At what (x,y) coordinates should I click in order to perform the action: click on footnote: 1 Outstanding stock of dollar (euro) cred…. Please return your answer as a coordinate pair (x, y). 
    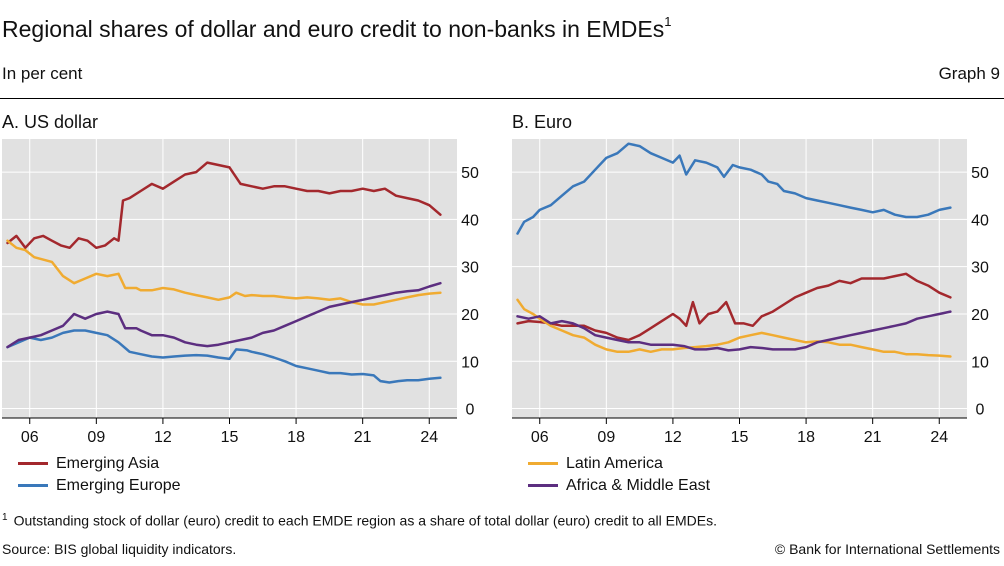
    Looking at the image, I should click on (359, 520).